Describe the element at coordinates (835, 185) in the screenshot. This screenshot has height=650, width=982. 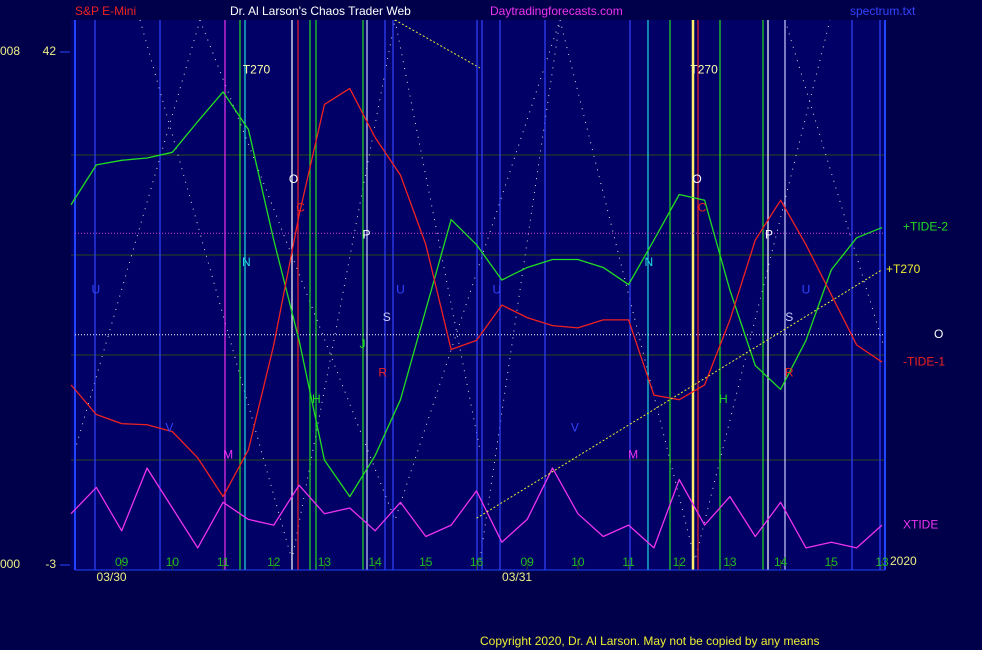
I see `cycle-line` at that location.